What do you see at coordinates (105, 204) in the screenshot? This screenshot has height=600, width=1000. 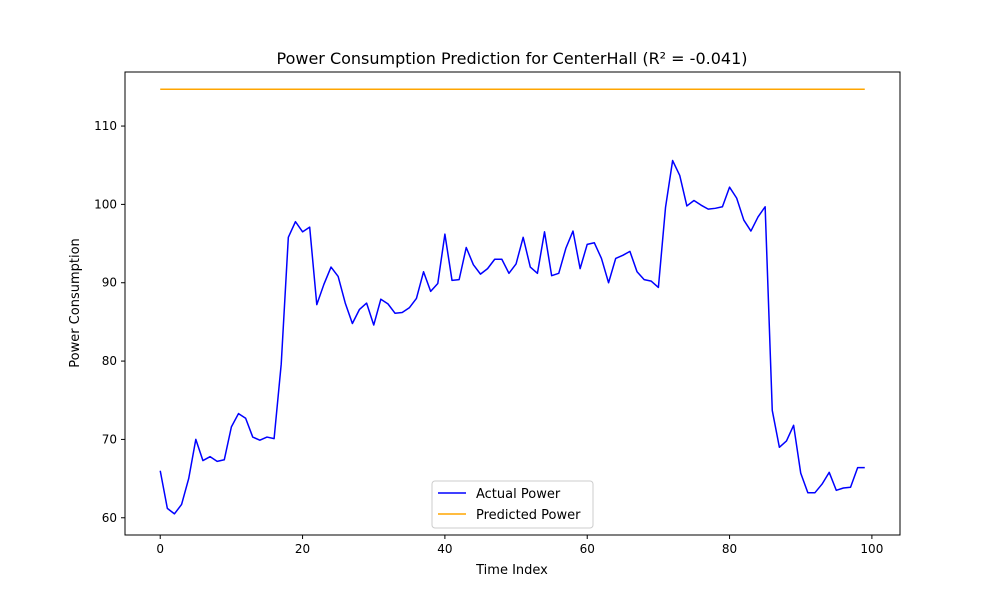 I see `y-tick-label: 100` at bounding box center [105, 204].